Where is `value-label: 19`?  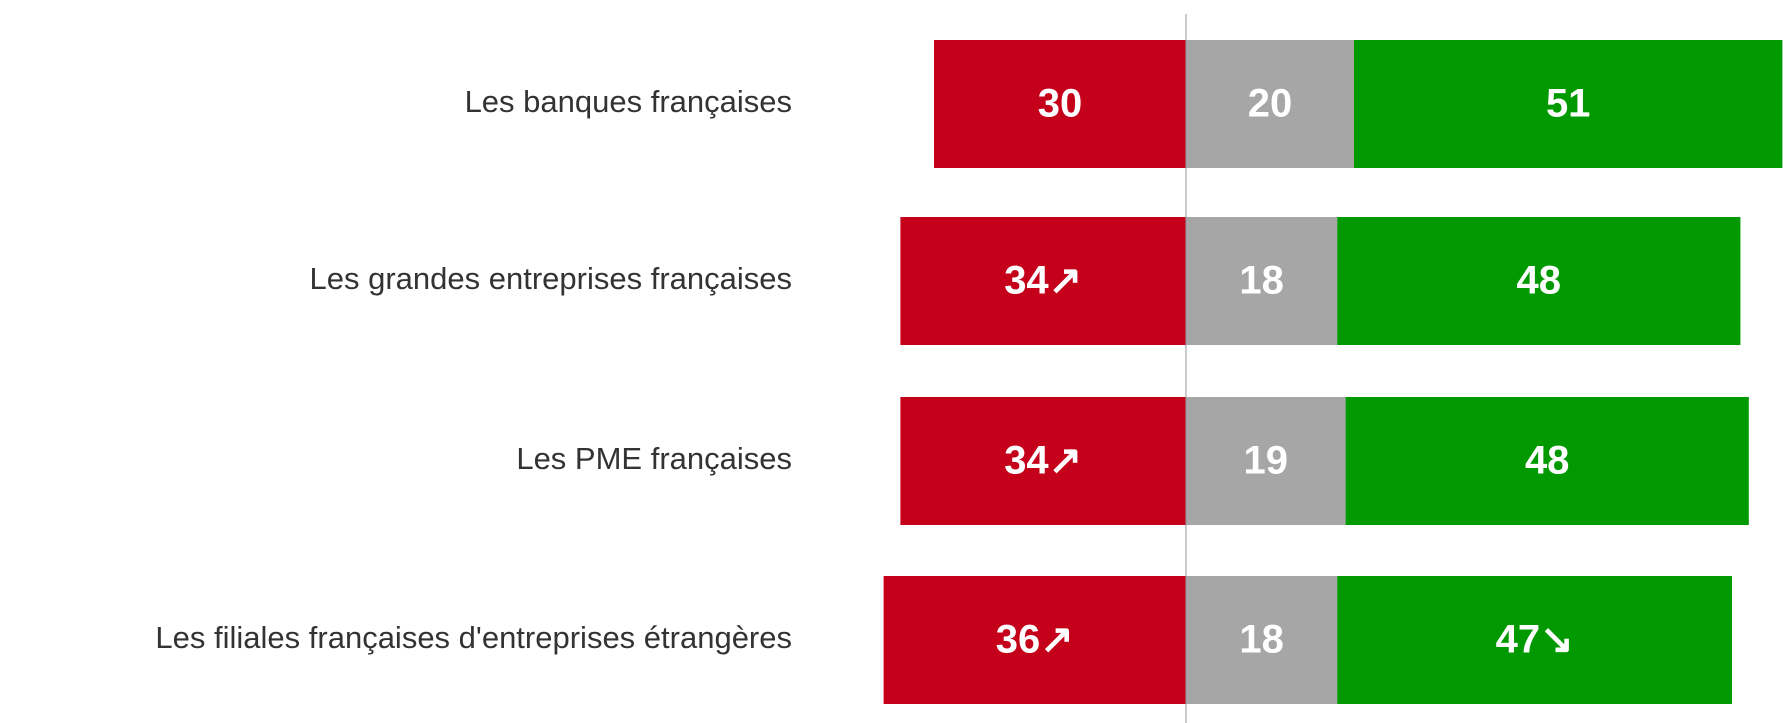
value-label: 19 is located at coordinates (1266, 461).